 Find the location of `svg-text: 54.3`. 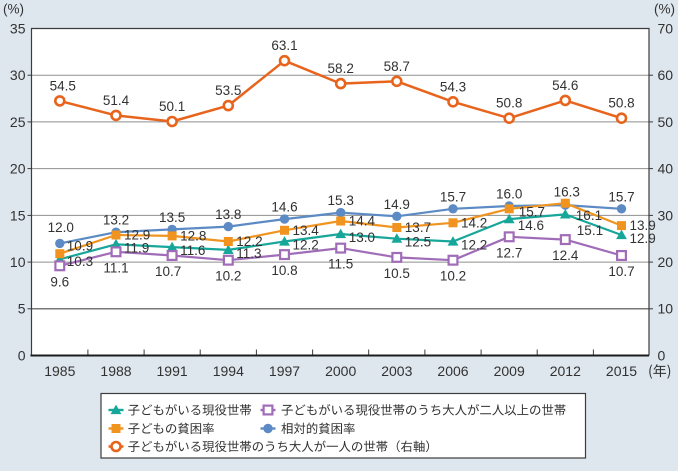

svg-text: 54.3 is located at coordinates (453, 86).